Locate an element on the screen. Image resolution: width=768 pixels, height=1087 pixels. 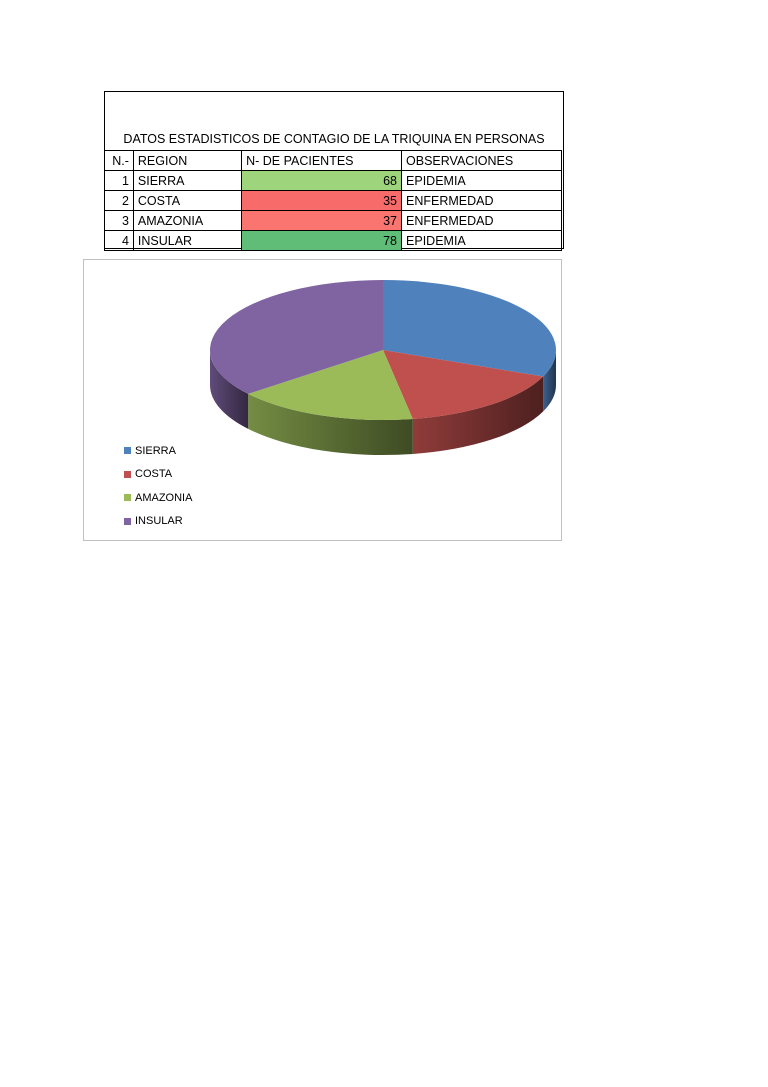
pie-slice-insular is located at coordinates (296, 337).